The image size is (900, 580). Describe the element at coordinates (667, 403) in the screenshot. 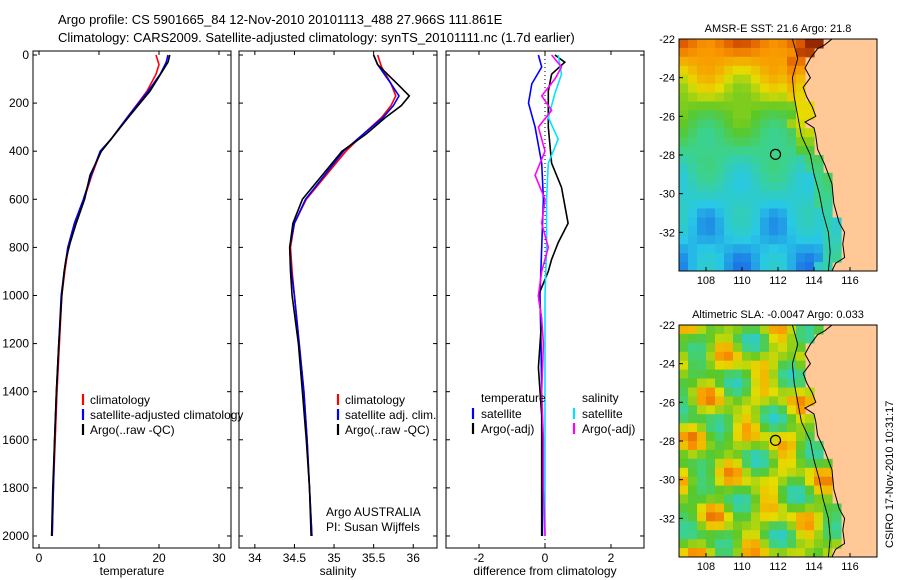

I see `y-tick-label: -26` at that location.